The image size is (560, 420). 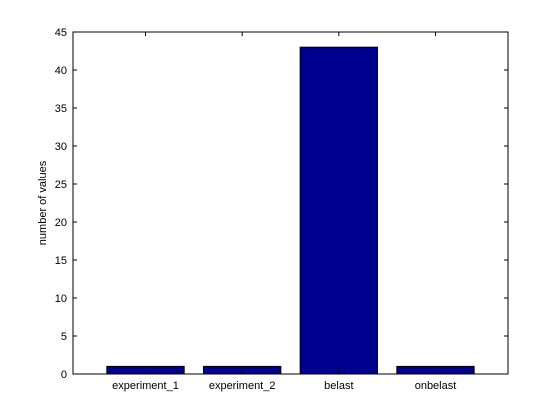 I want to click on bar-belast, so click(x=338, y=210).